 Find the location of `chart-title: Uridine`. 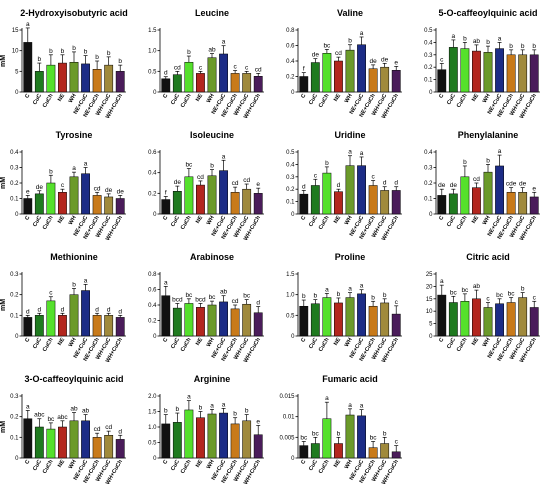

chart-title: Uridine is located at coordinates (349, 135).